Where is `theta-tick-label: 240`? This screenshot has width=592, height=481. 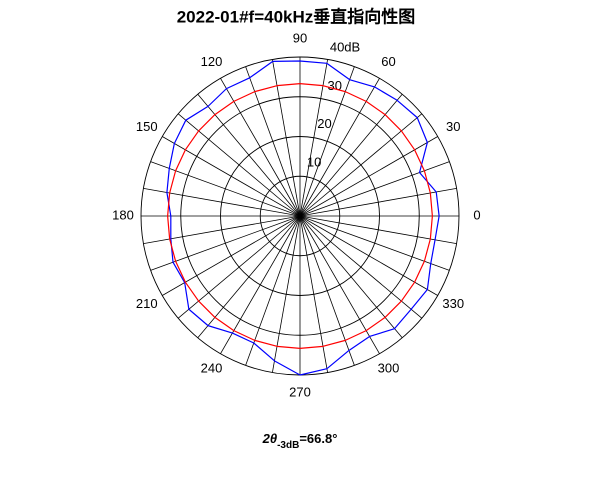 theta-tick-label: 240 is located at coordinates (212, 368).